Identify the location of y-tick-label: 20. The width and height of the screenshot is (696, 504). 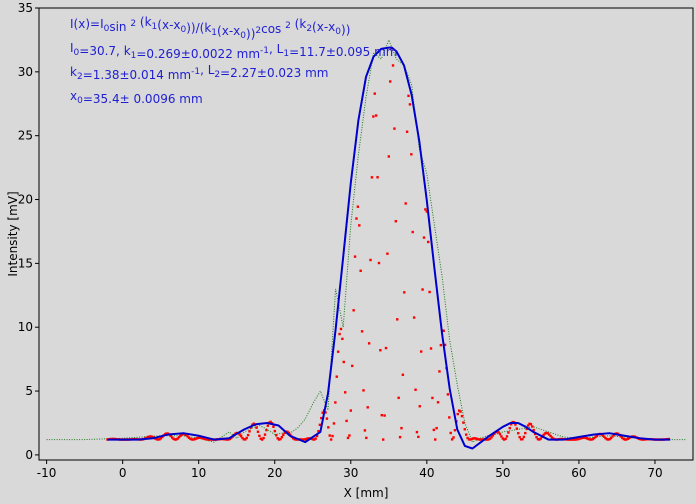
(25, 200).